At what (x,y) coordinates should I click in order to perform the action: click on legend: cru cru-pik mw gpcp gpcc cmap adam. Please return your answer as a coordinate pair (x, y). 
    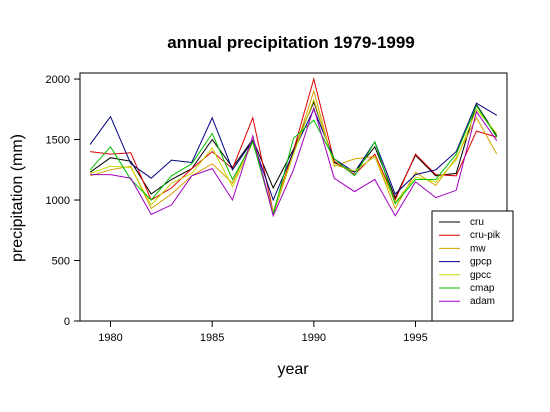
    Looking at the image, I should click on (472, 266).